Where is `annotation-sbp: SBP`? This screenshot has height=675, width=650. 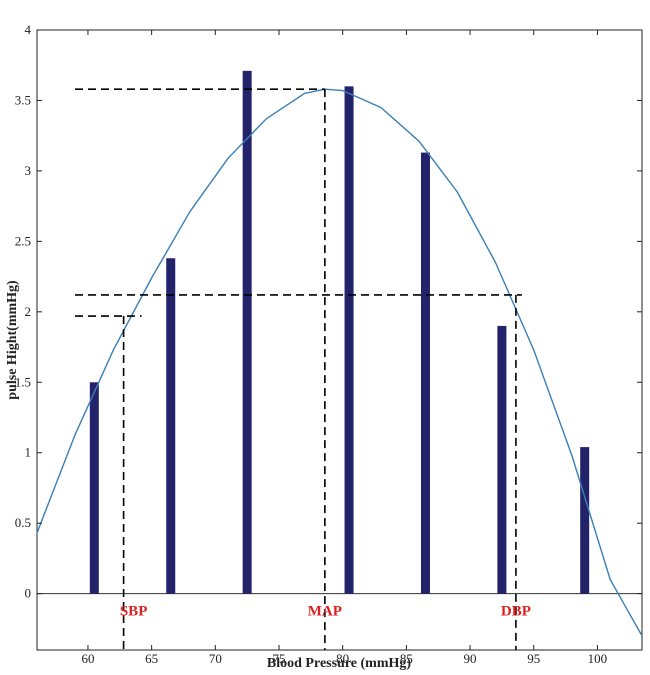
annotation-sbp: SBP is located at coordinates (134, 612).